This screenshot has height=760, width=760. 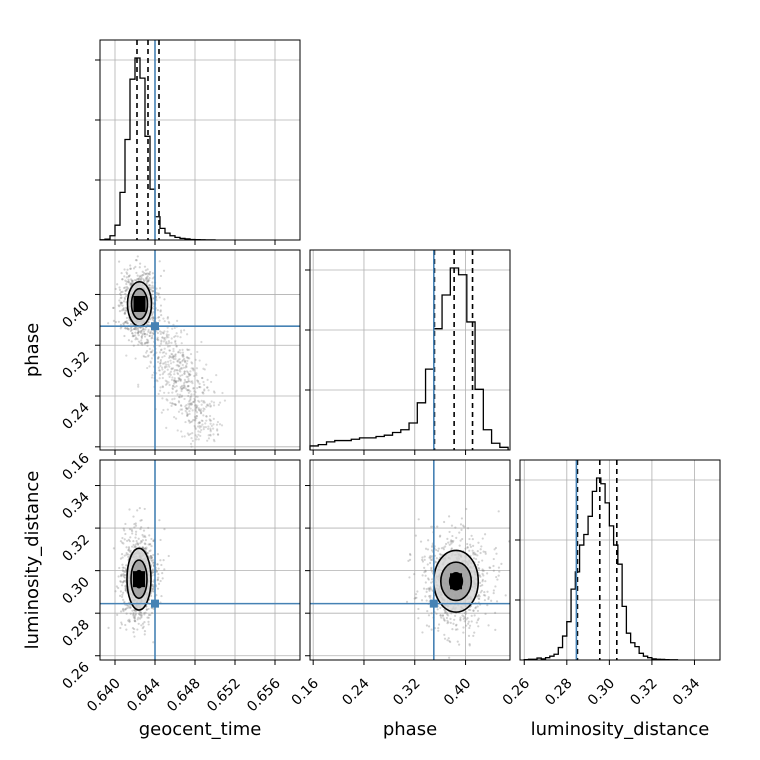 I want to click on histogram-phase, so click(x=409, y=358).